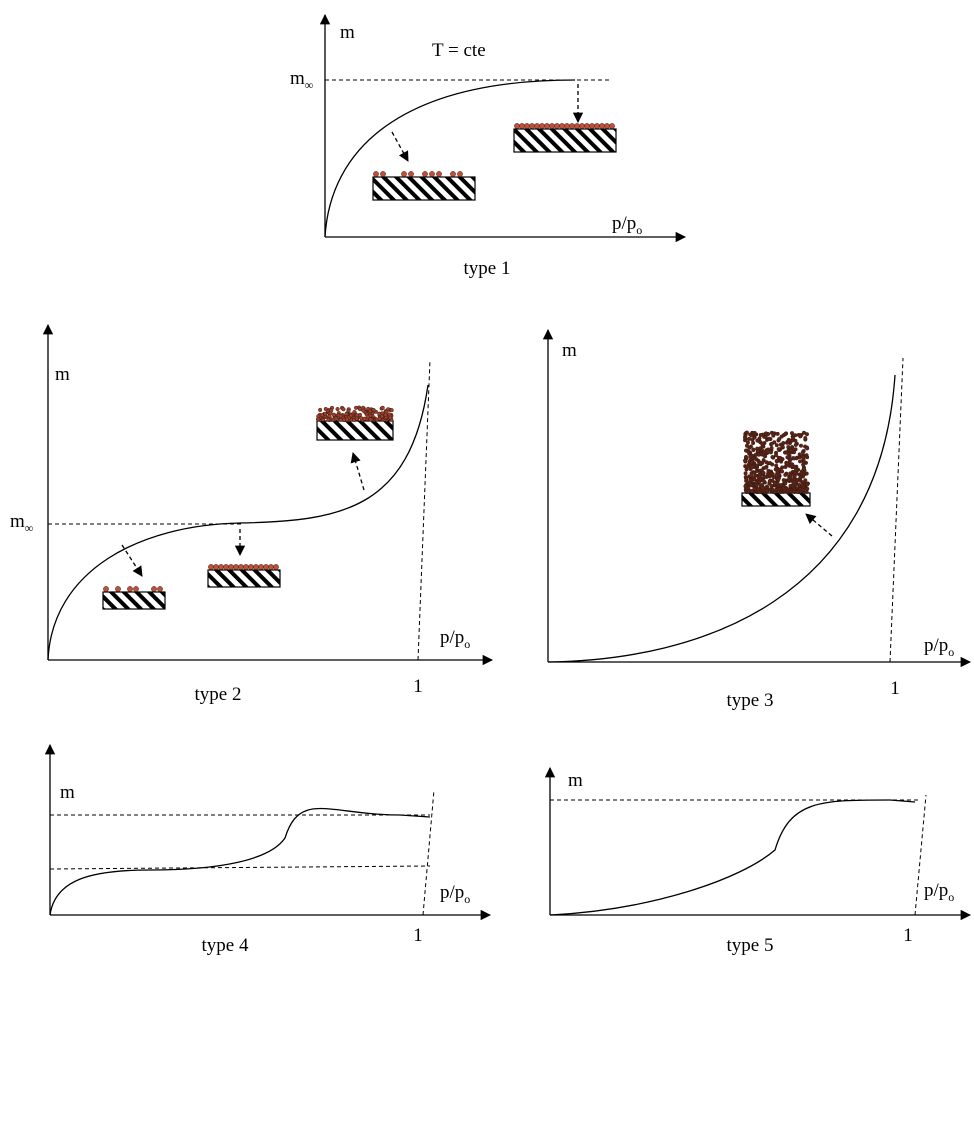 The image size is (974, 1126). Describe the element at coordinates (268, 849) in the screenshot. I see `panel-type-4: m p/po 1 type 4` at that location.